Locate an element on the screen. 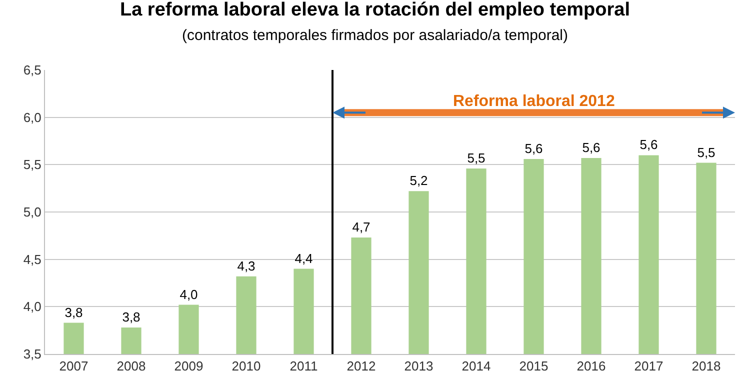  annotation: Reforma laboral 2012 is located at coordinates (534, 101).